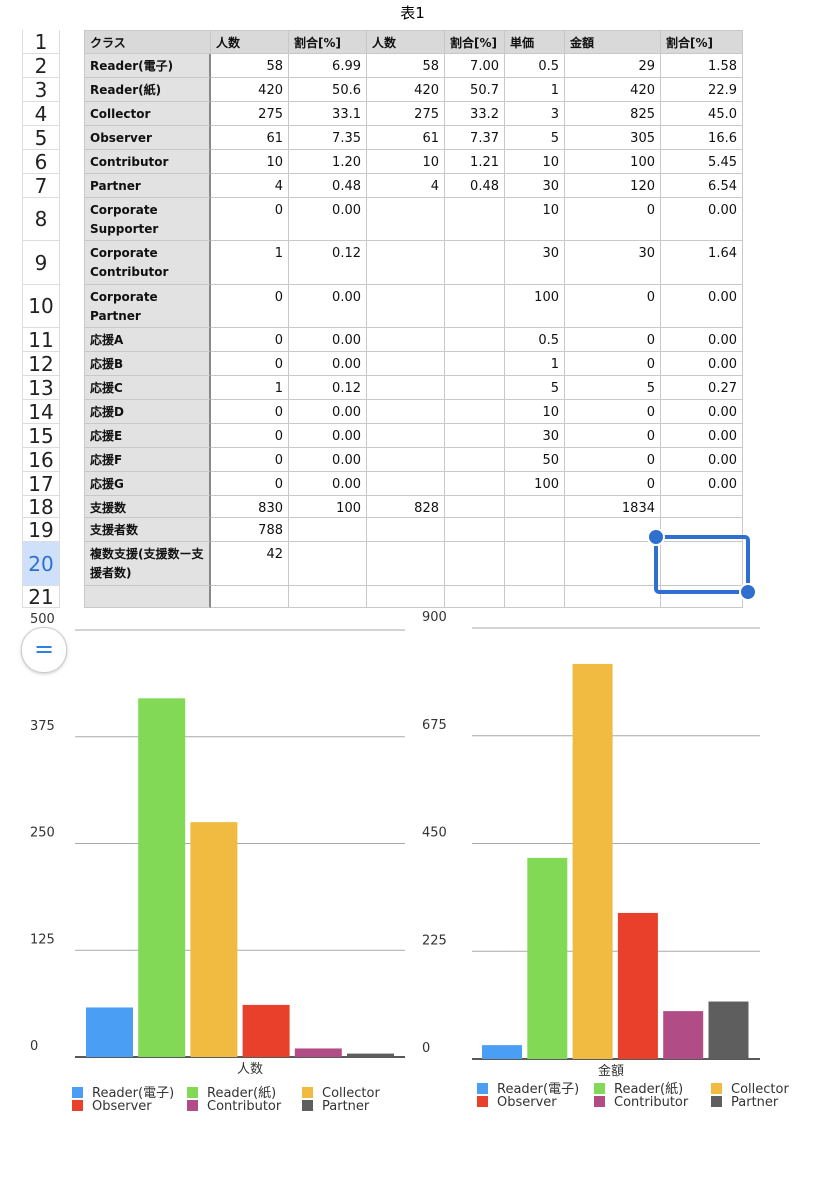  What do you see at coordinates (41, 263) in the screenshot?
I see `row-number: 9` at bounding box center [41, 263].